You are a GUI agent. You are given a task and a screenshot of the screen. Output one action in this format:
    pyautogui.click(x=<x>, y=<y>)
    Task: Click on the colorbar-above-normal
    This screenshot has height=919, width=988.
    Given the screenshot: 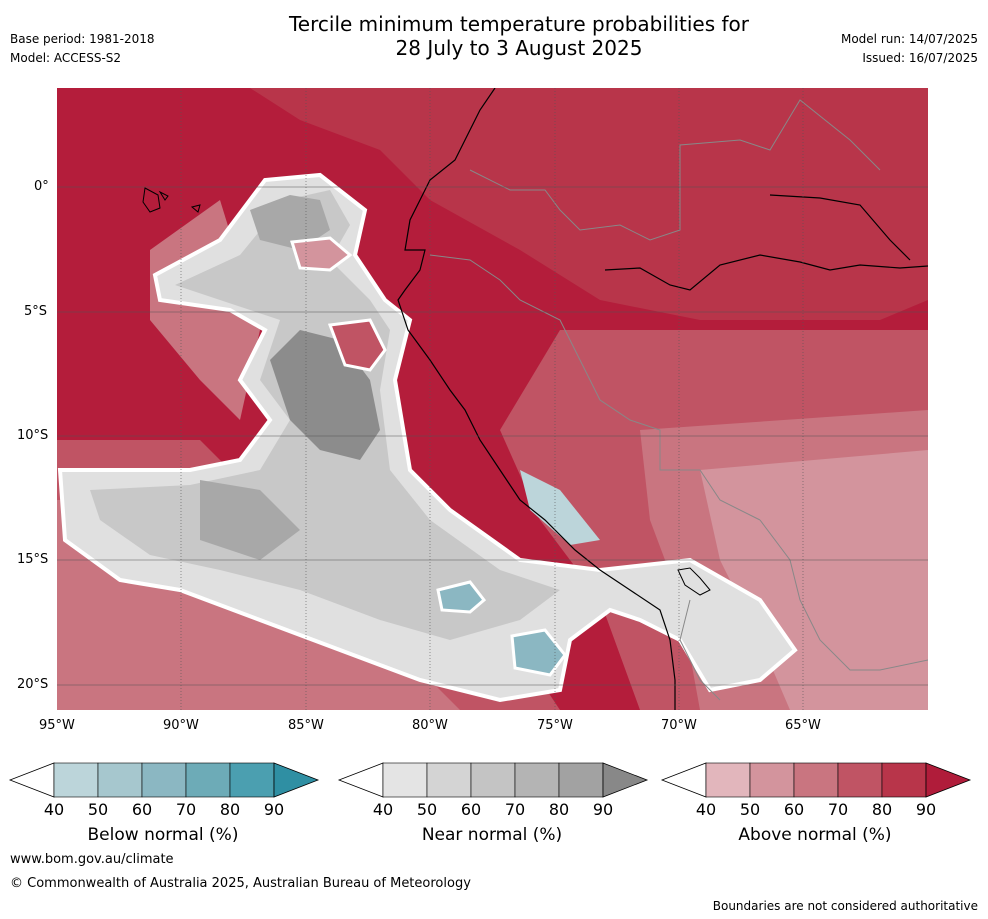 What is the action you would take?
    pyautogui.click(x=816, y=780)
    